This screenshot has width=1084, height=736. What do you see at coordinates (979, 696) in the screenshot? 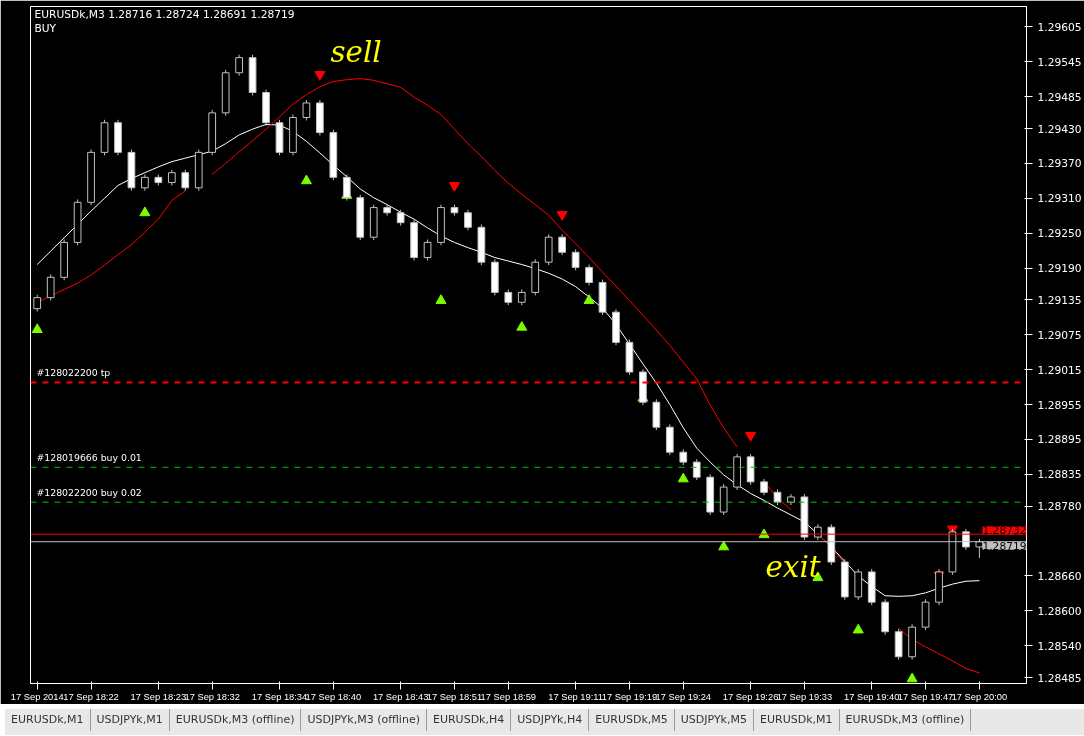
I see `x-tick-label: 17 Sep 20:00` at bounding box center [979, 696].